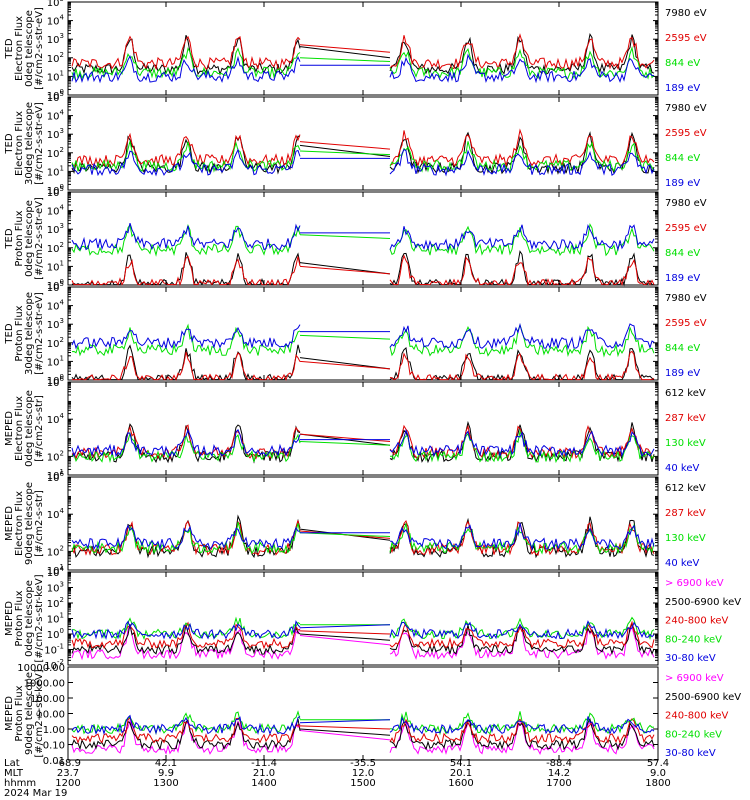 This screenshot has height=800, width=750. I want to click on legend-label: 240-800 keV, so click(697, 621).